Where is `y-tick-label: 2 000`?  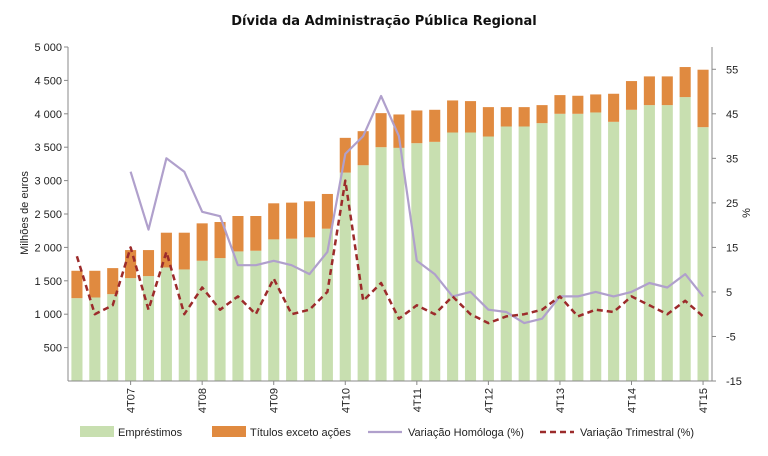
y-tick-label: 2 000 is located at coordinates (48, 248).